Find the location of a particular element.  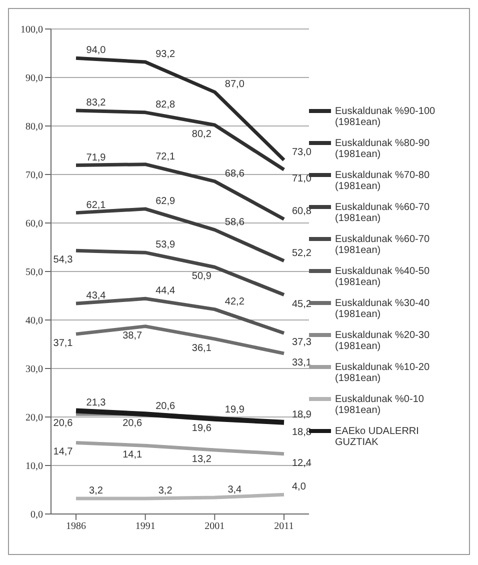

data-label: 36,1 is located at coordinates (202, 348).